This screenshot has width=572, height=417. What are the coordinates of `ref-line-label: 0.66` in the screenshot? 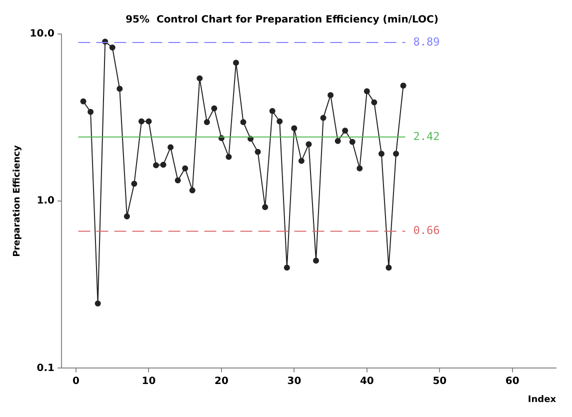 It's located at (426, 231).